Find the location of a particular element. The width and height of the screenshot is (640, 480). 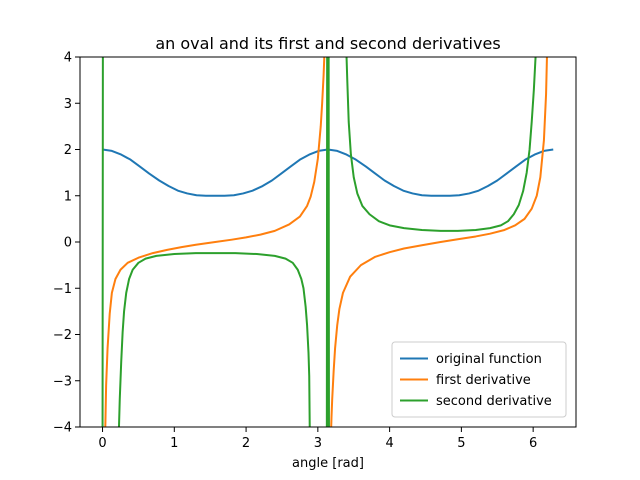

x-tick-label: 5 is located at coordinates (461, 443).